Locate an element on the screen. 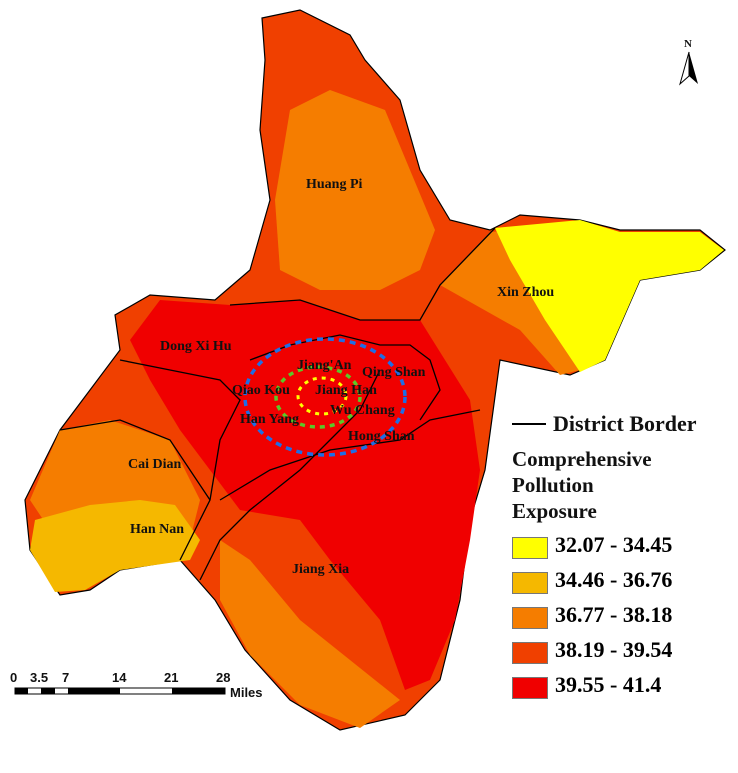 The width and height of the screenshot is (738, 773). label-han-nan: Han Nan is located at coordinates (157, 529).